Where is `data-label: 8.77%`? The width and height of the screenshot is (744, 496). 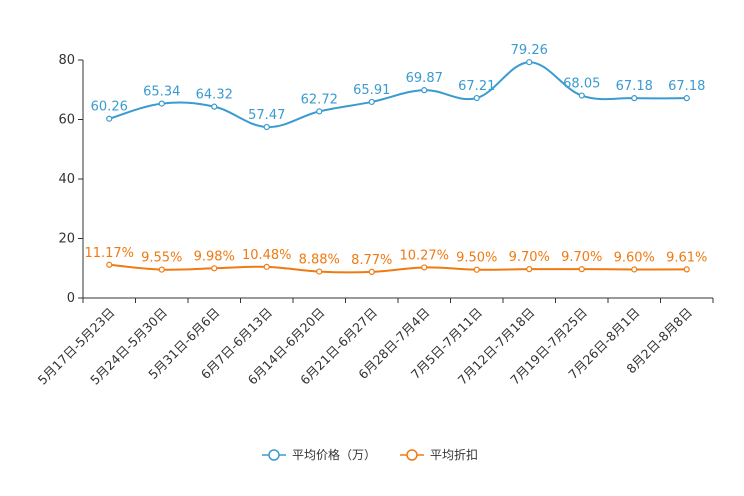 data-label: 8.77% is located at coordinates (371, 260).